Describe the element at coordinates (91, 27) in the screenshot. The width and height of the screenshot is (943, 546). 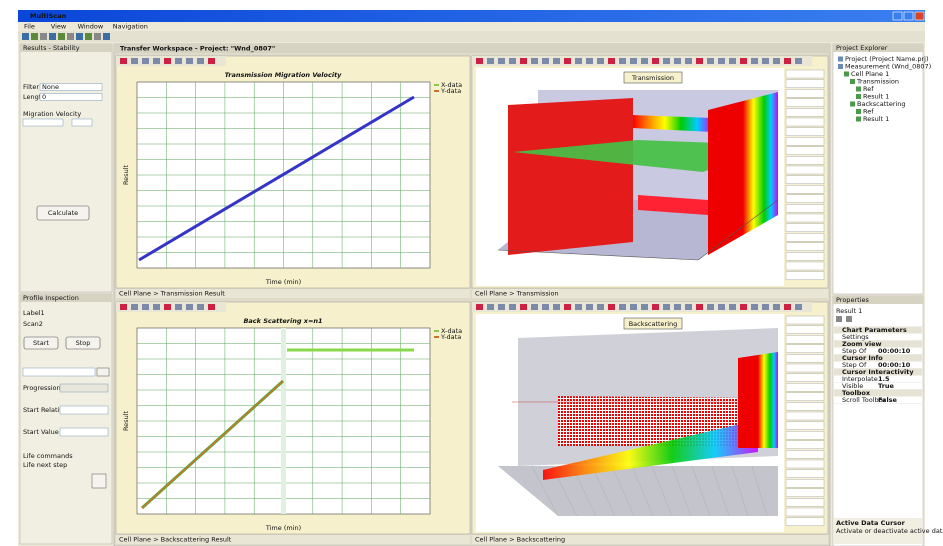
I see `menu-item: Window` at that location.